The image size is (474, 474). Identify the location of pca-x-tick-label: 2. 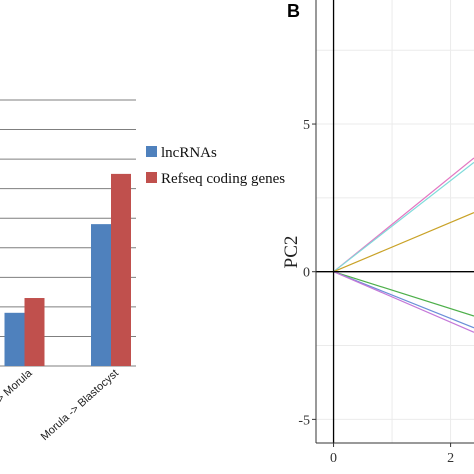
(450, 458).